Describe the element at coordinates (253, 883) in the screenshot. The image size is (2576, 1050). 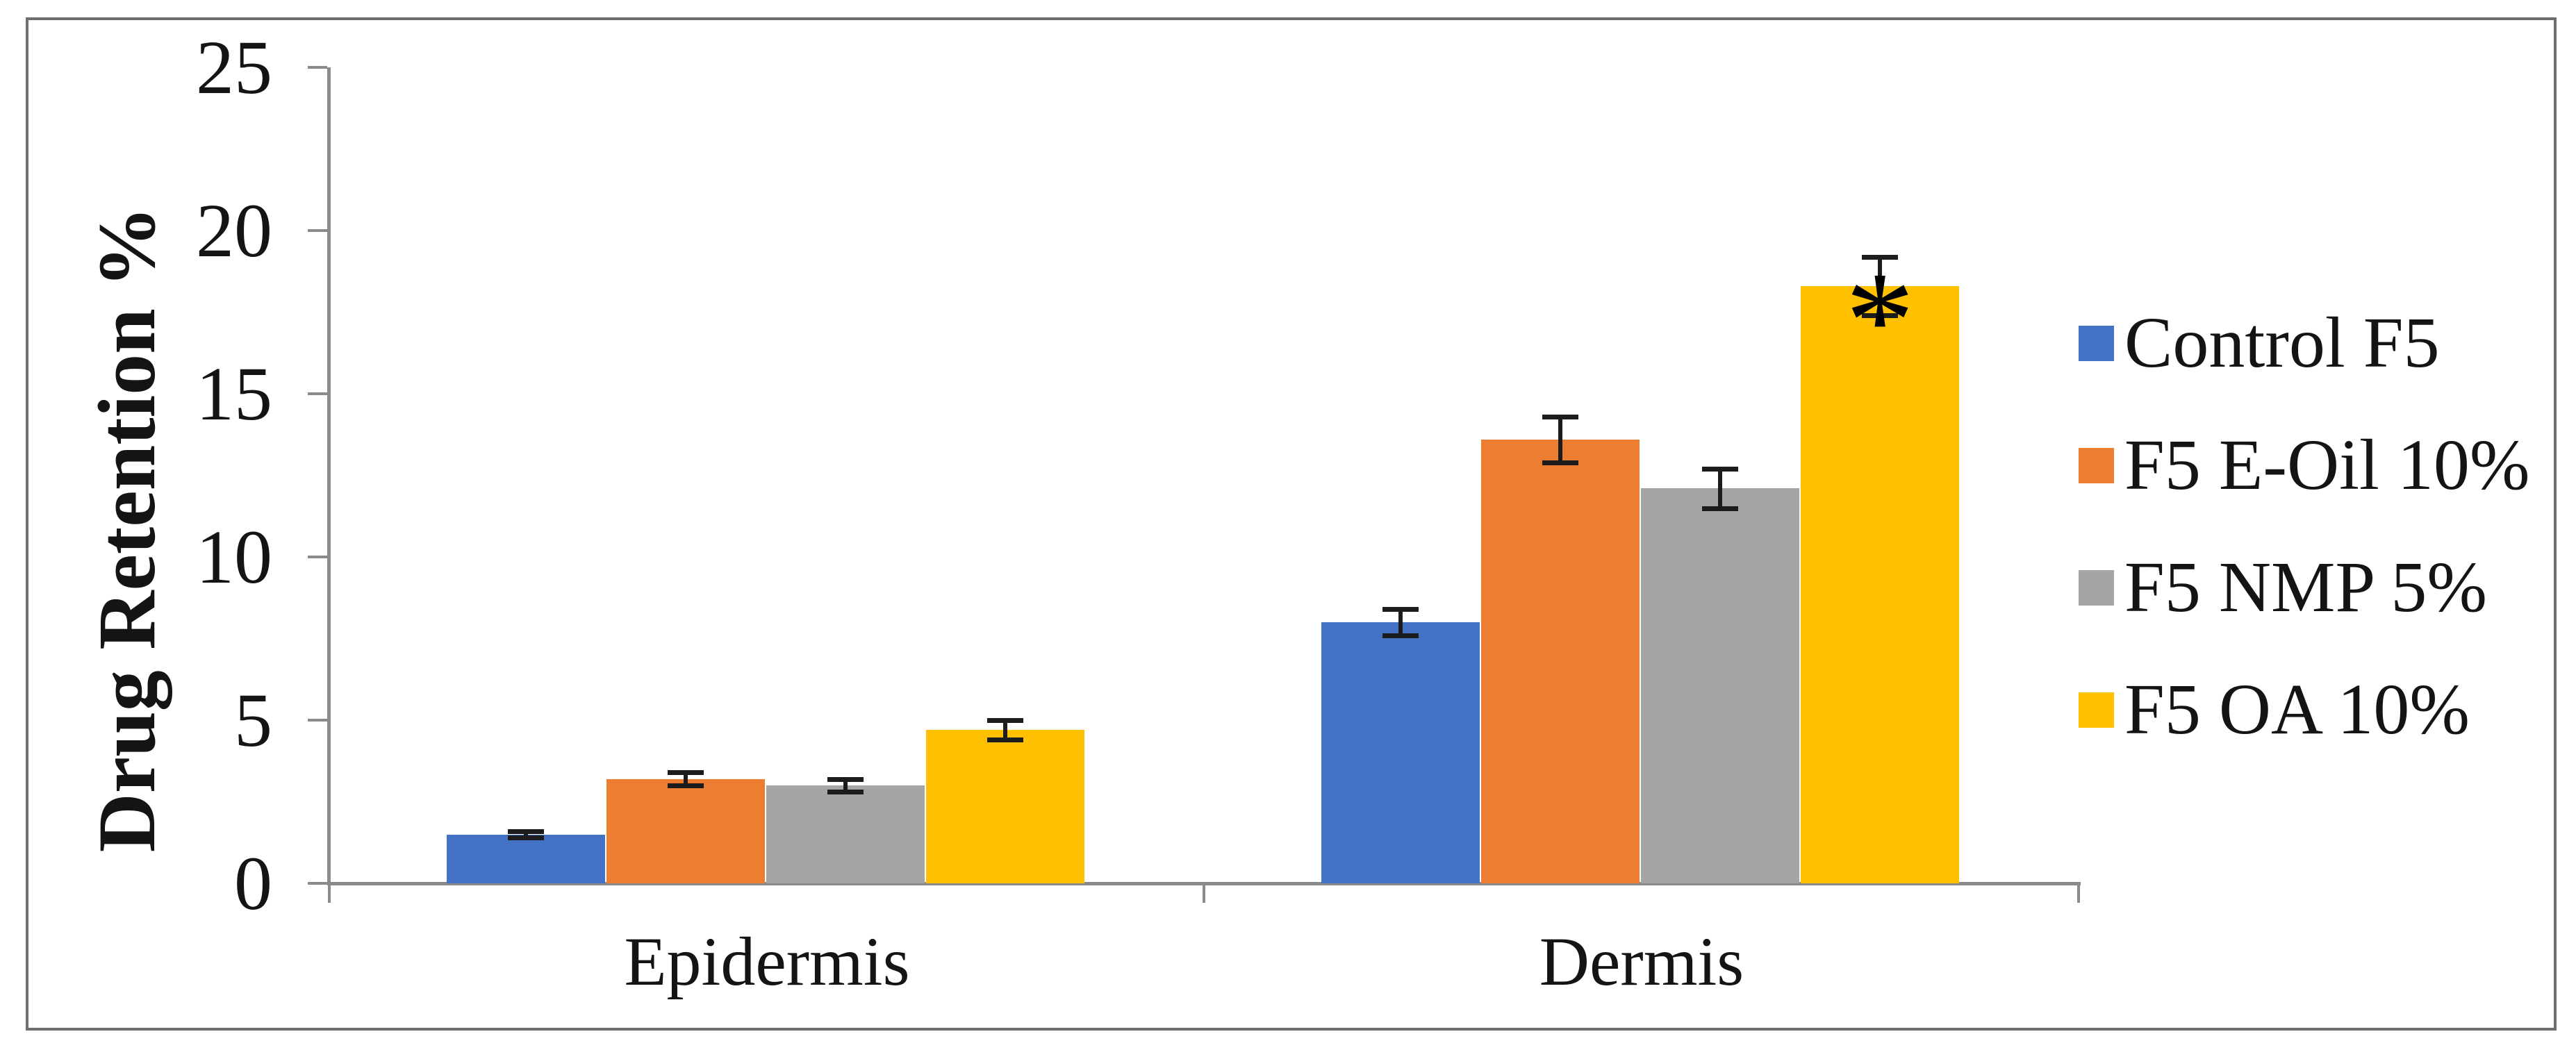
I see `y-tick-label: 0` at that location.